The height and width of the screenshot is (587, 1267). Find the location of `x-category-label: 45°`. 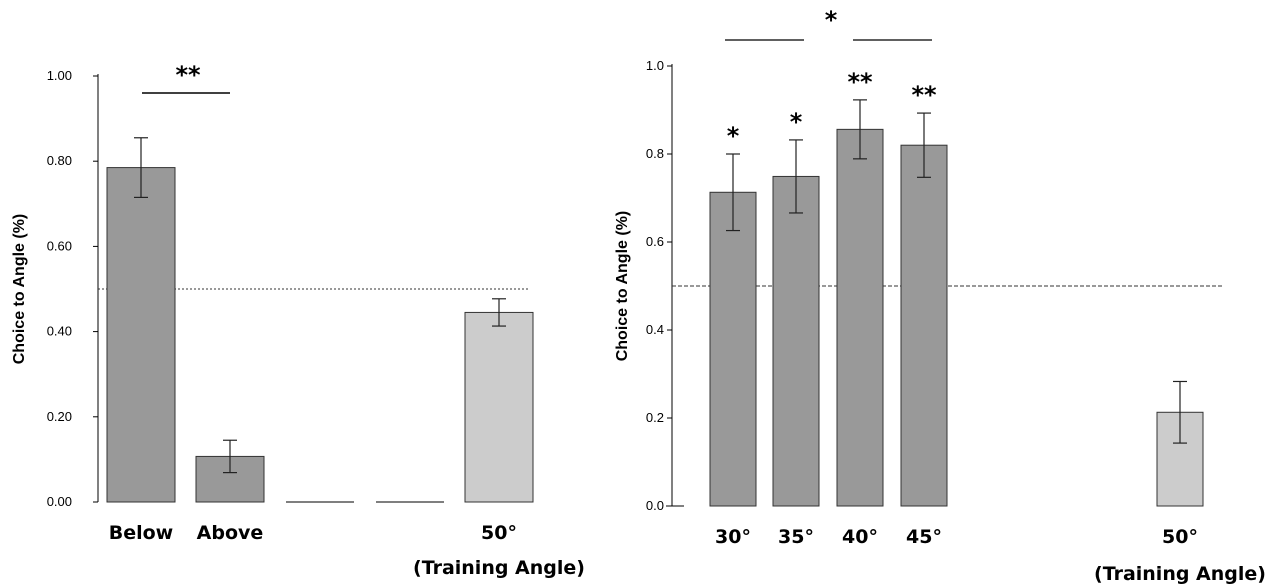

x-category-label: 45° is located at coordinates (924, 537).